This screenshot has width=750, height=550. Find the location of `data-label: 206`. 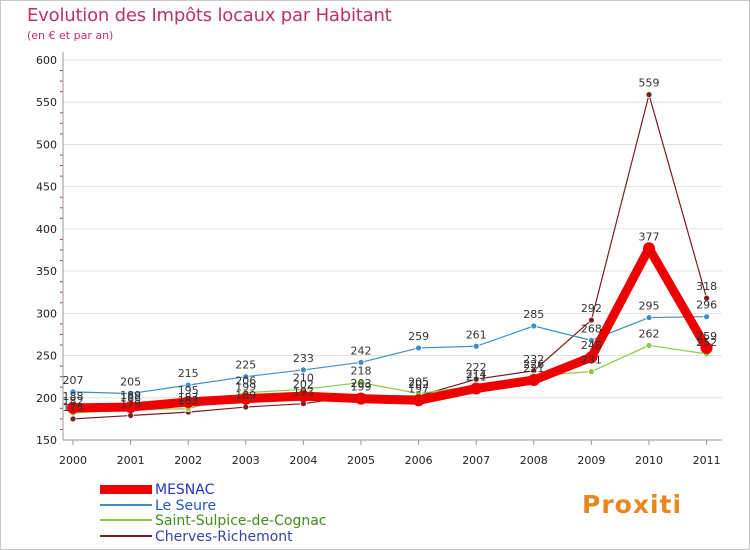

data-label: 206 is located at coordinates (245, 381).